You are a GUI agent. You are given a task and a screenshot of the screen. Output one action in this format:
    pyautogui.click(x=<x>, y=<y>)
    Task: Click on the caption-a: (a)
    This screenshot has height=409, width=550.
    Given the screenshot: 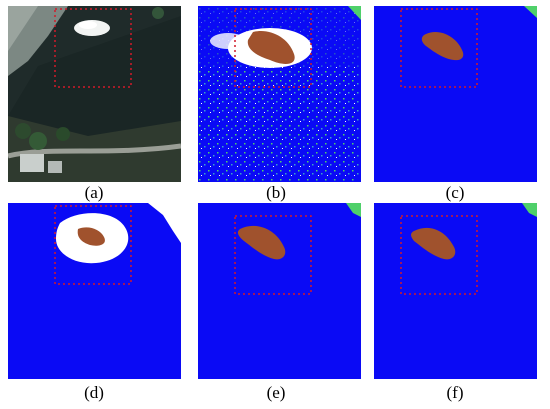 What is the action you would take?
    pyautogui.click(x=94, y=192)
    